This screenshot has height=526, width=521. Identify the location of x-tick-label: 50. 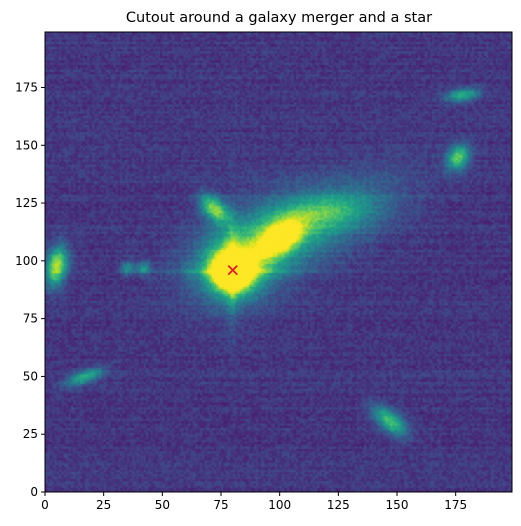
(162, 505).